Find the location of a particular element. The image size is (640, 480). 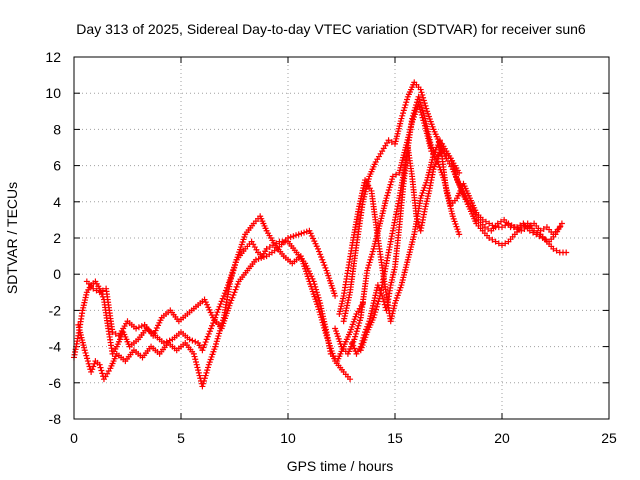

y-tick-label: 4 is located at coordinates (57, 202).